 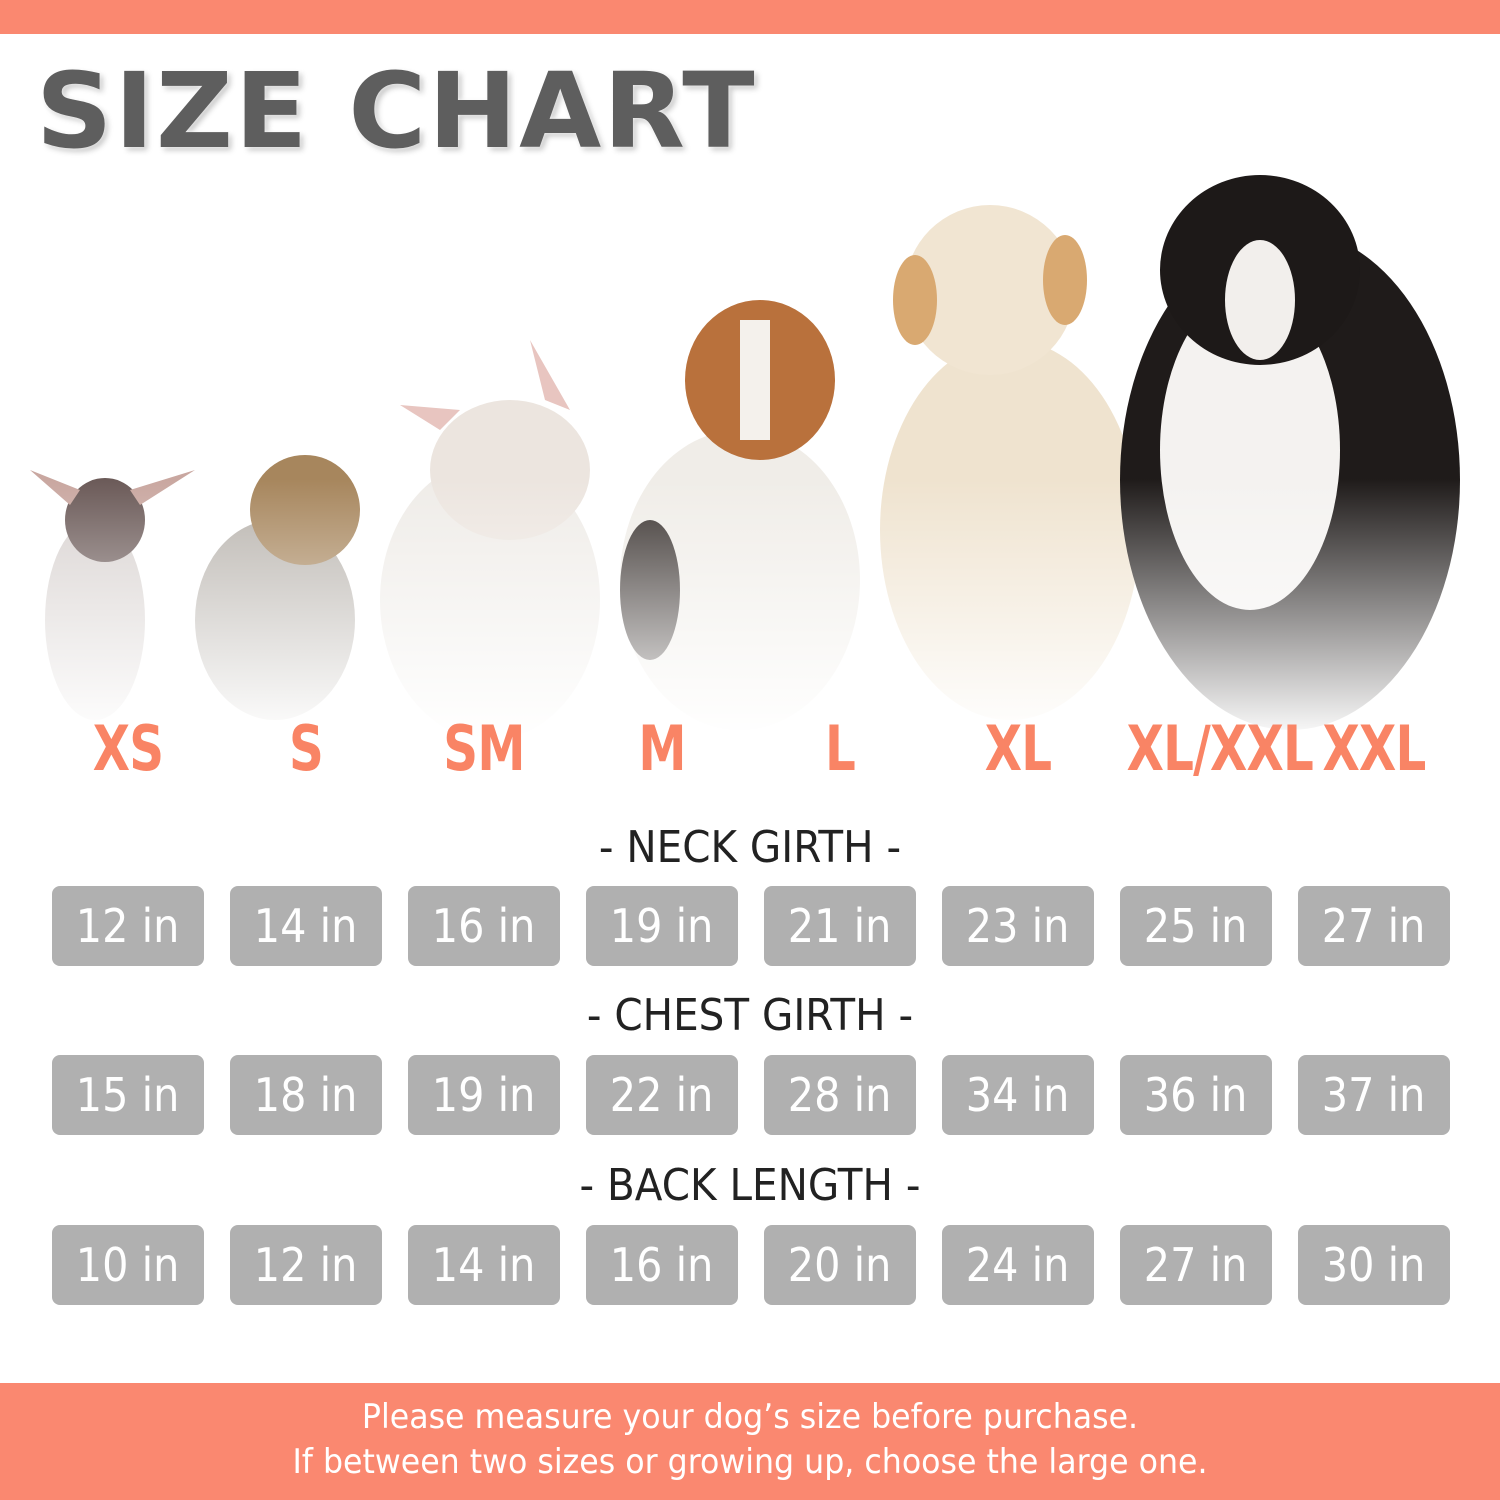 I want to click on measurement-cell: 37 in, so click(x=1374, y=1095).